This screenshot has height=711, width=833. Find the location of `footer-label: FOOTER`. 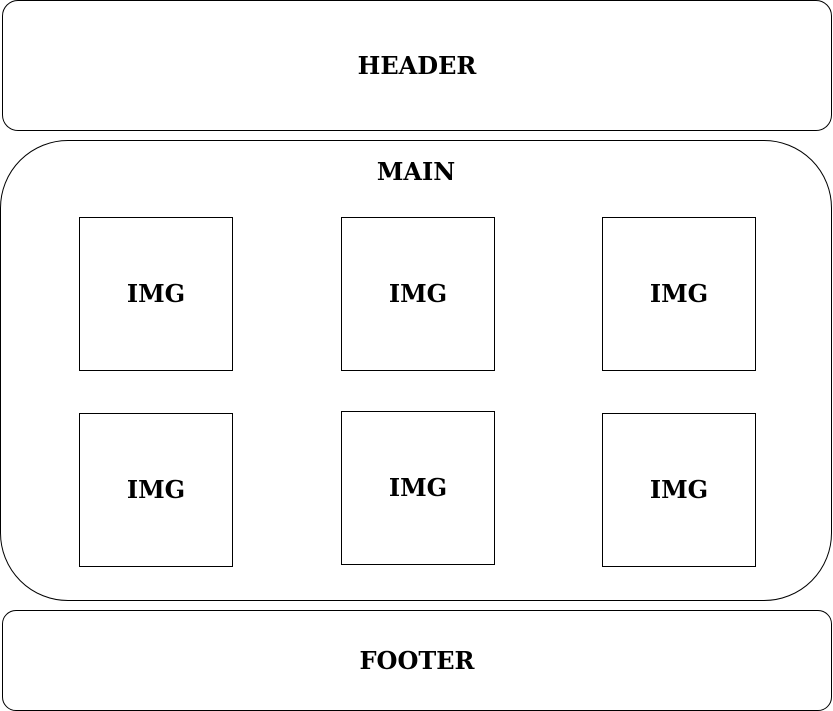

footer-label: FOOTER is located at coordinates (417, 660).